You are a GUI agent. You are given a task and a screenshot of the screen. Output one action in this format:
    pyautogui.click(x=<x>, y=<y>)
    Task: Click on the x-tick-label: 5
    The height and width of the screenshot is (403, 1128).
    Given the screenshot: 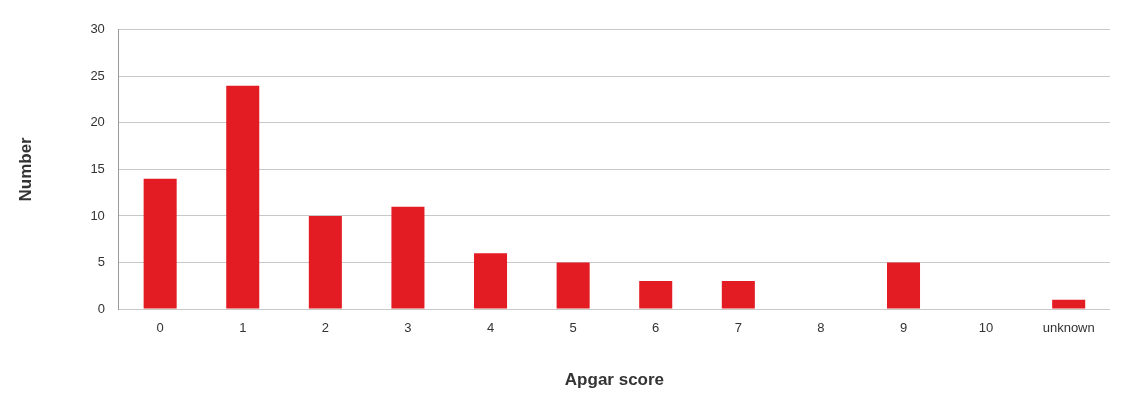 What is the action you would take?
    pyautogui.click(x=573, y=328)
    